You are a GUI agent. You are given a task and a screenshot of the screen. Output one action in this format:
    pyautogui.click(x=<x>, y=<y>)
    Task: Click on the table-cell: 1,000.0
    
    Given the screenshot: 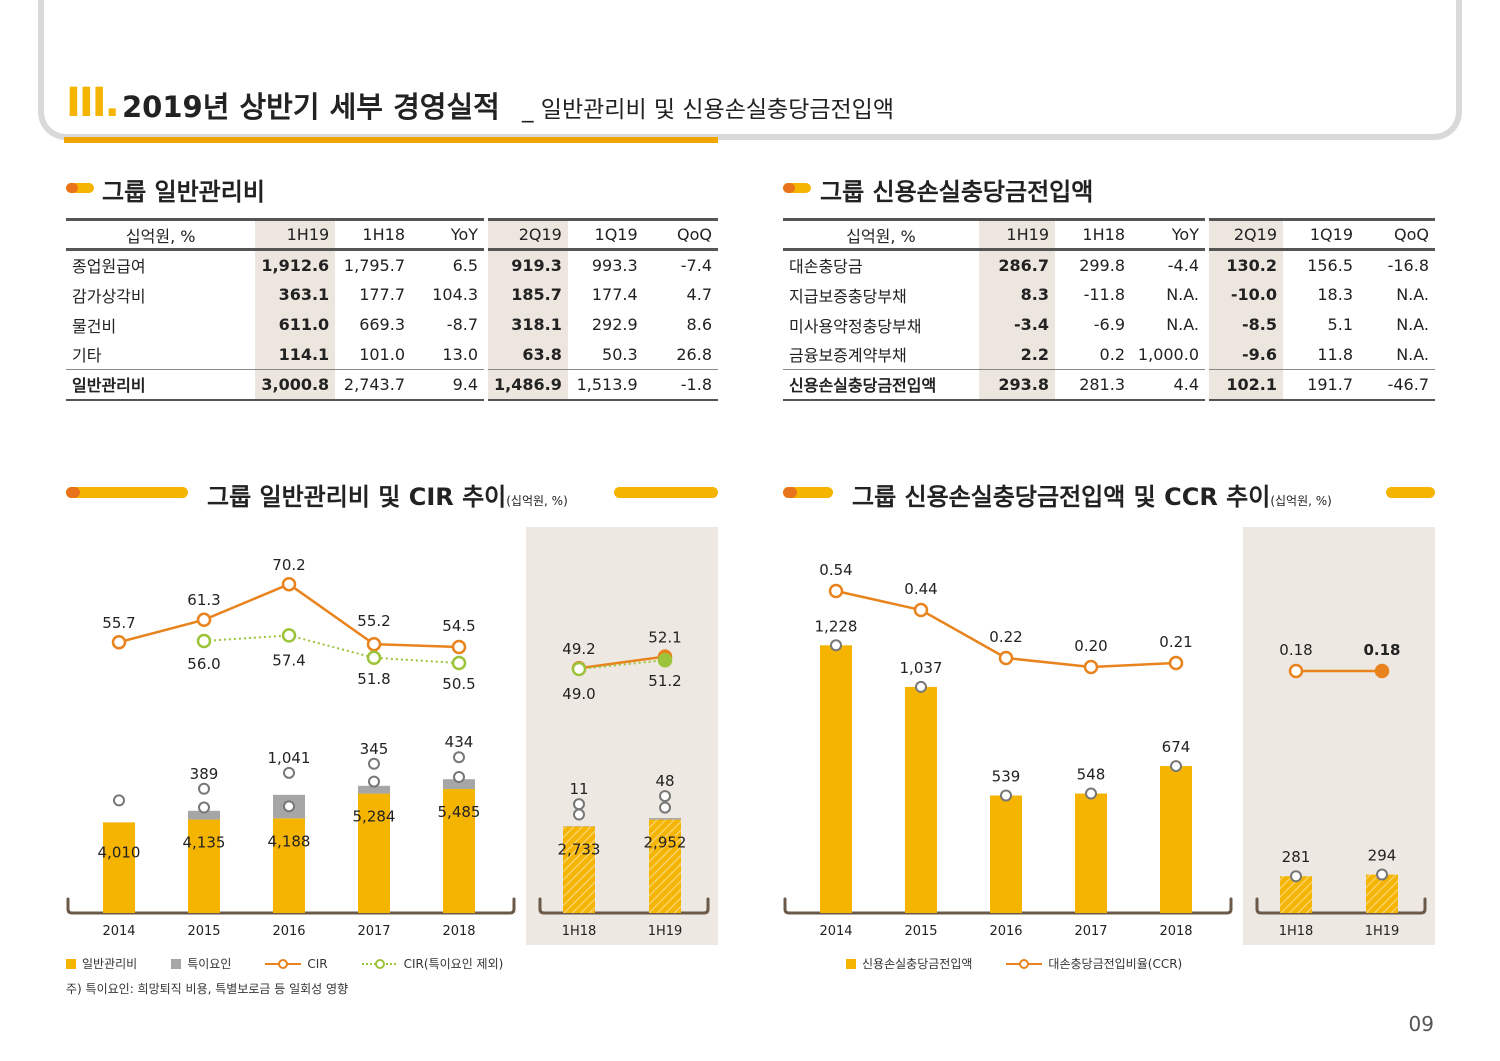 What is the action you would take?
    pyautogui.click(x=1168, y=354)
    